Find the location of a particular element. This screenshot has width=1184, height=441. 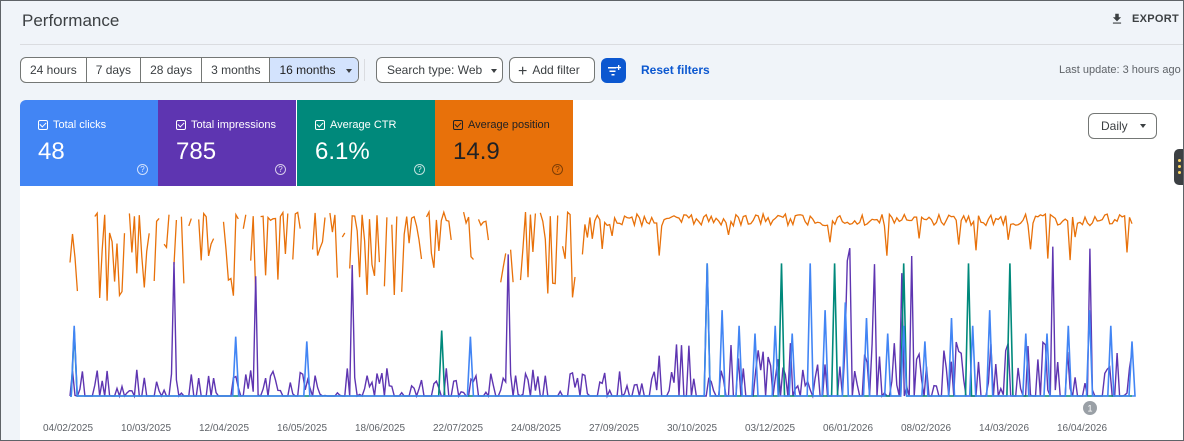

x-tick-label: 16/04/2026 is located at coordinates (1082, 428).